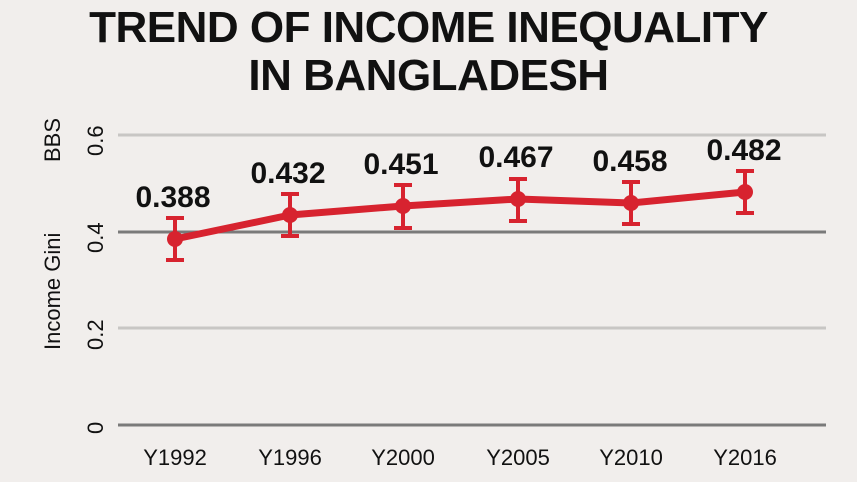 This screenshot has width=857, height=482. I want to click on value-label: 0.458, so click(629, 161).